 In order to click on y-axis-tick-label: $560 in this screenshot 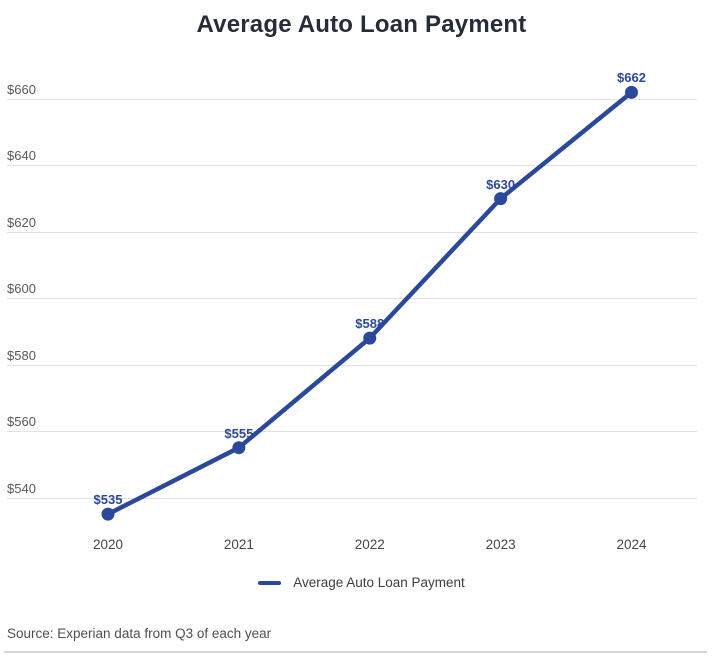, I will do `click(21, 422)`.